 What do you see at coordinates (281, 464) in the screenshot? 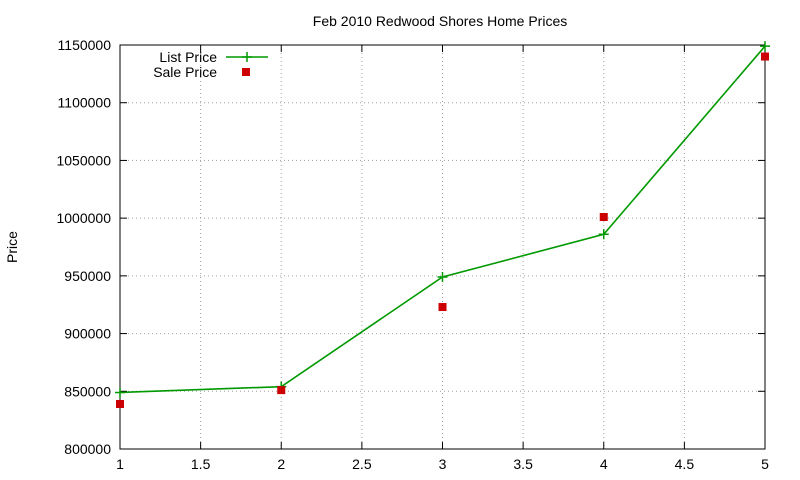
I see `x-tick-label: 2` at bounding box center [281, 464].